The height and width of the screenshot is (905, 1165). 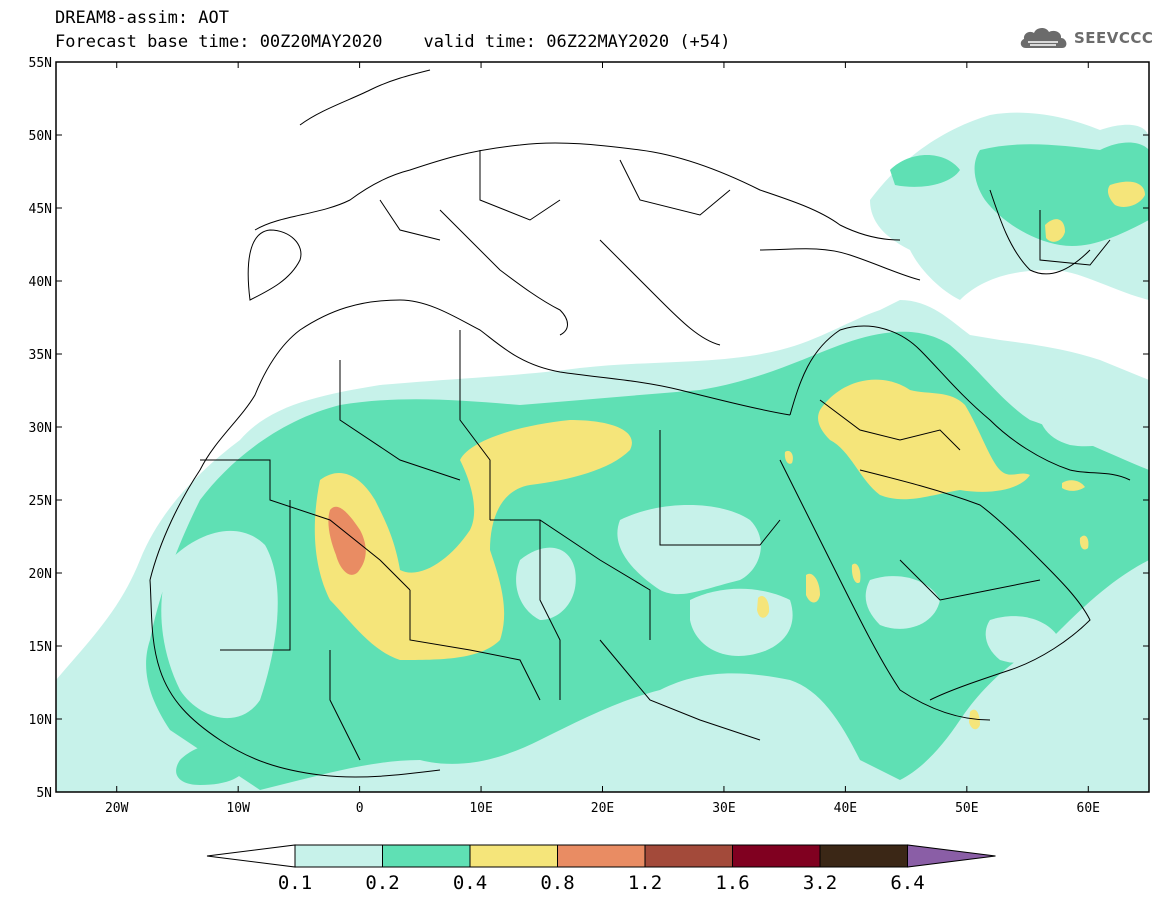 I want to click on lat-label: 45N, so click(x=40, y=209).